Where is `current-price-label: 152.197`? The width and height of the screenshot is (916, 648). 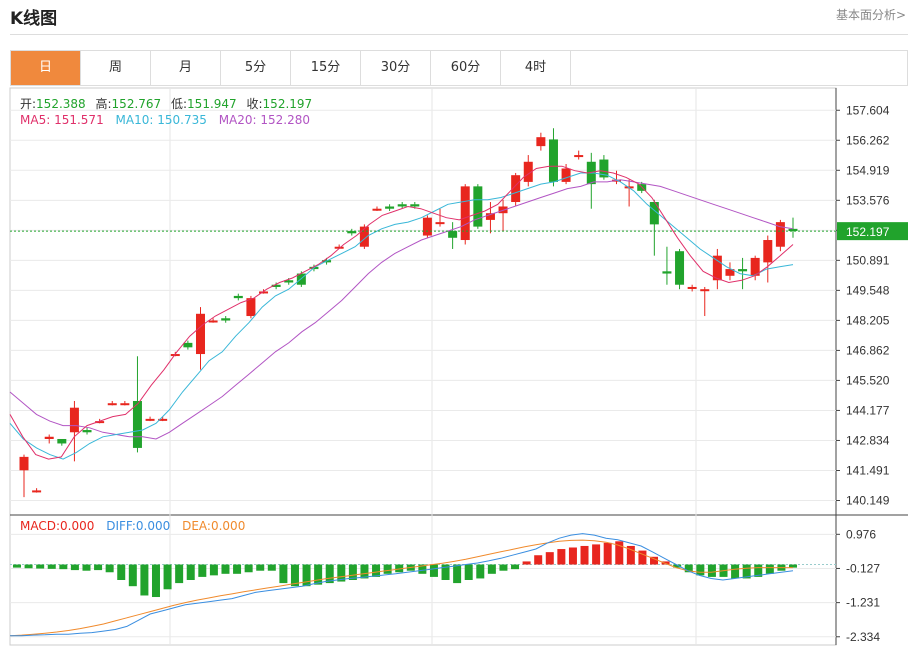
current-price-label: 152.197 is located at coordinates (868, 232).